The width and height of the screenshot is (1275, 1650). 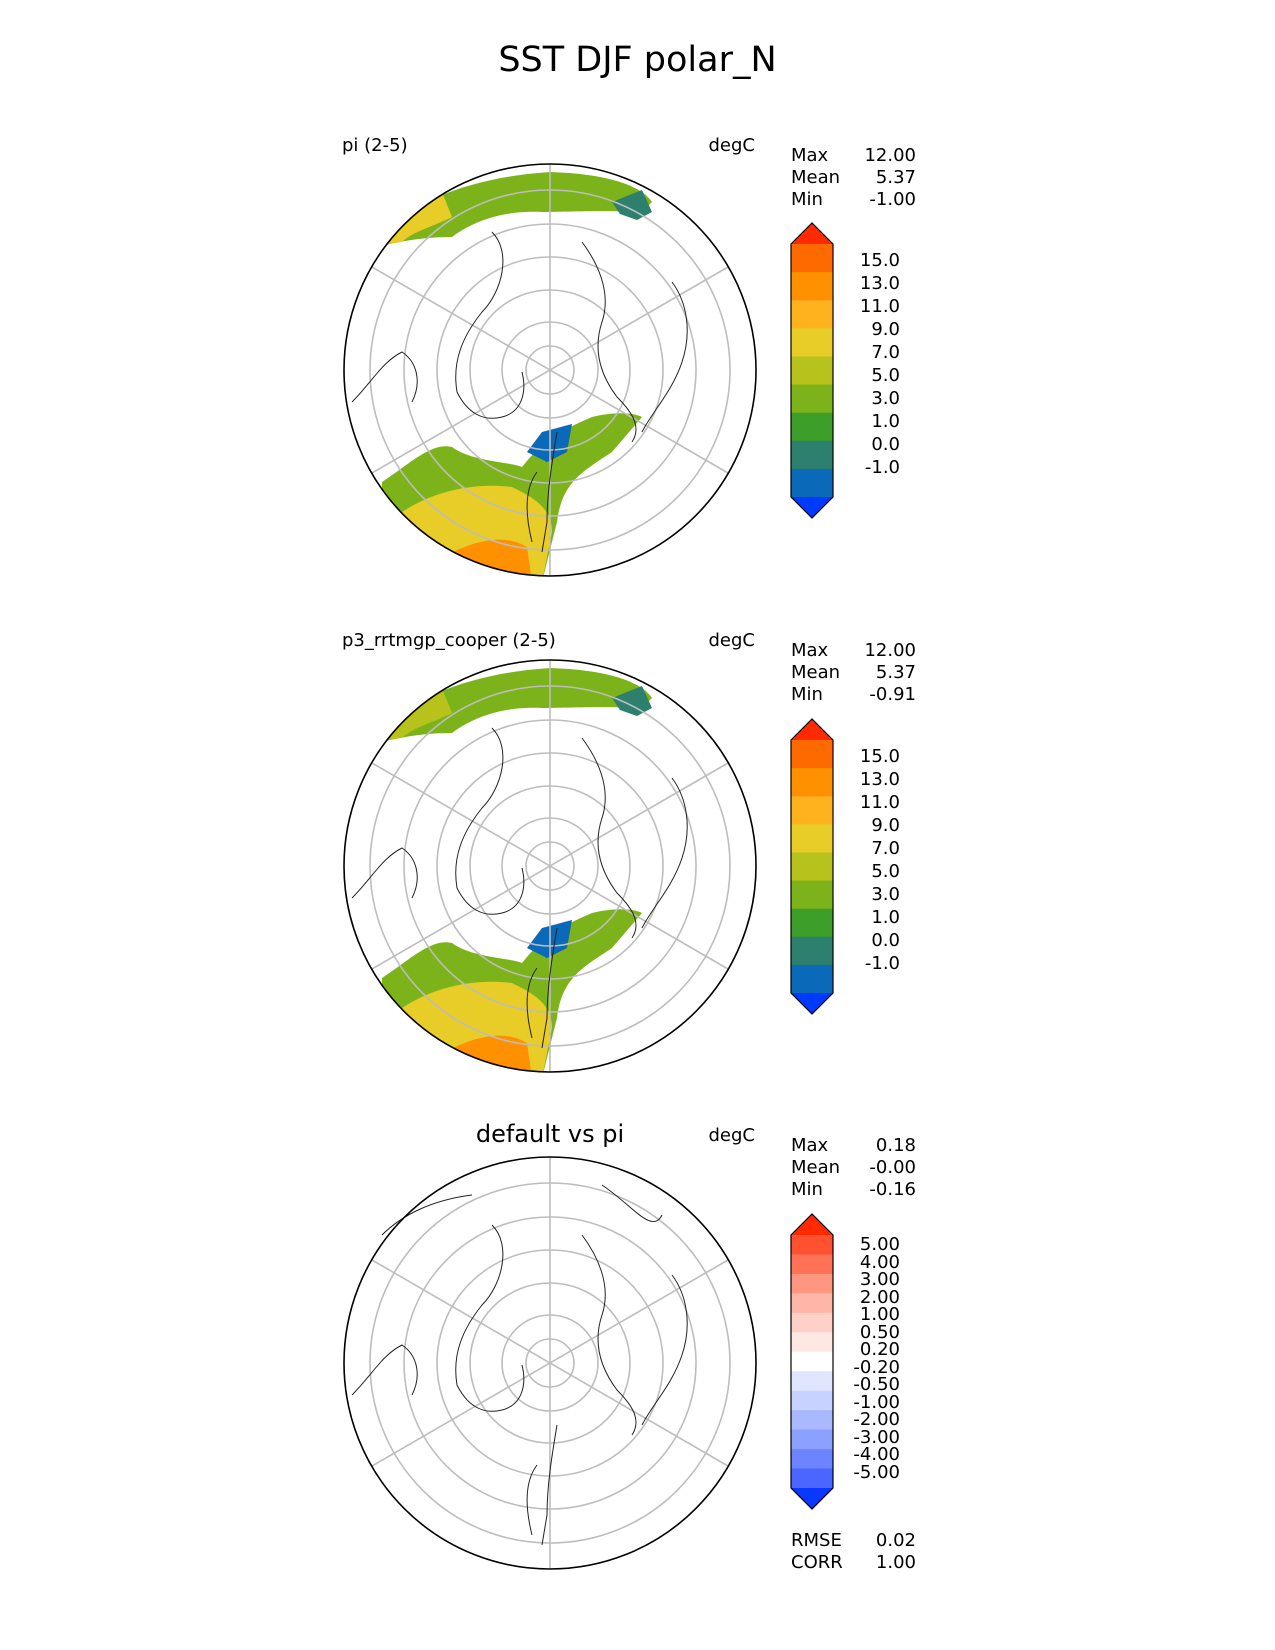 I want to click on cb-tick: 0.50, so click(x=879, y=1332).